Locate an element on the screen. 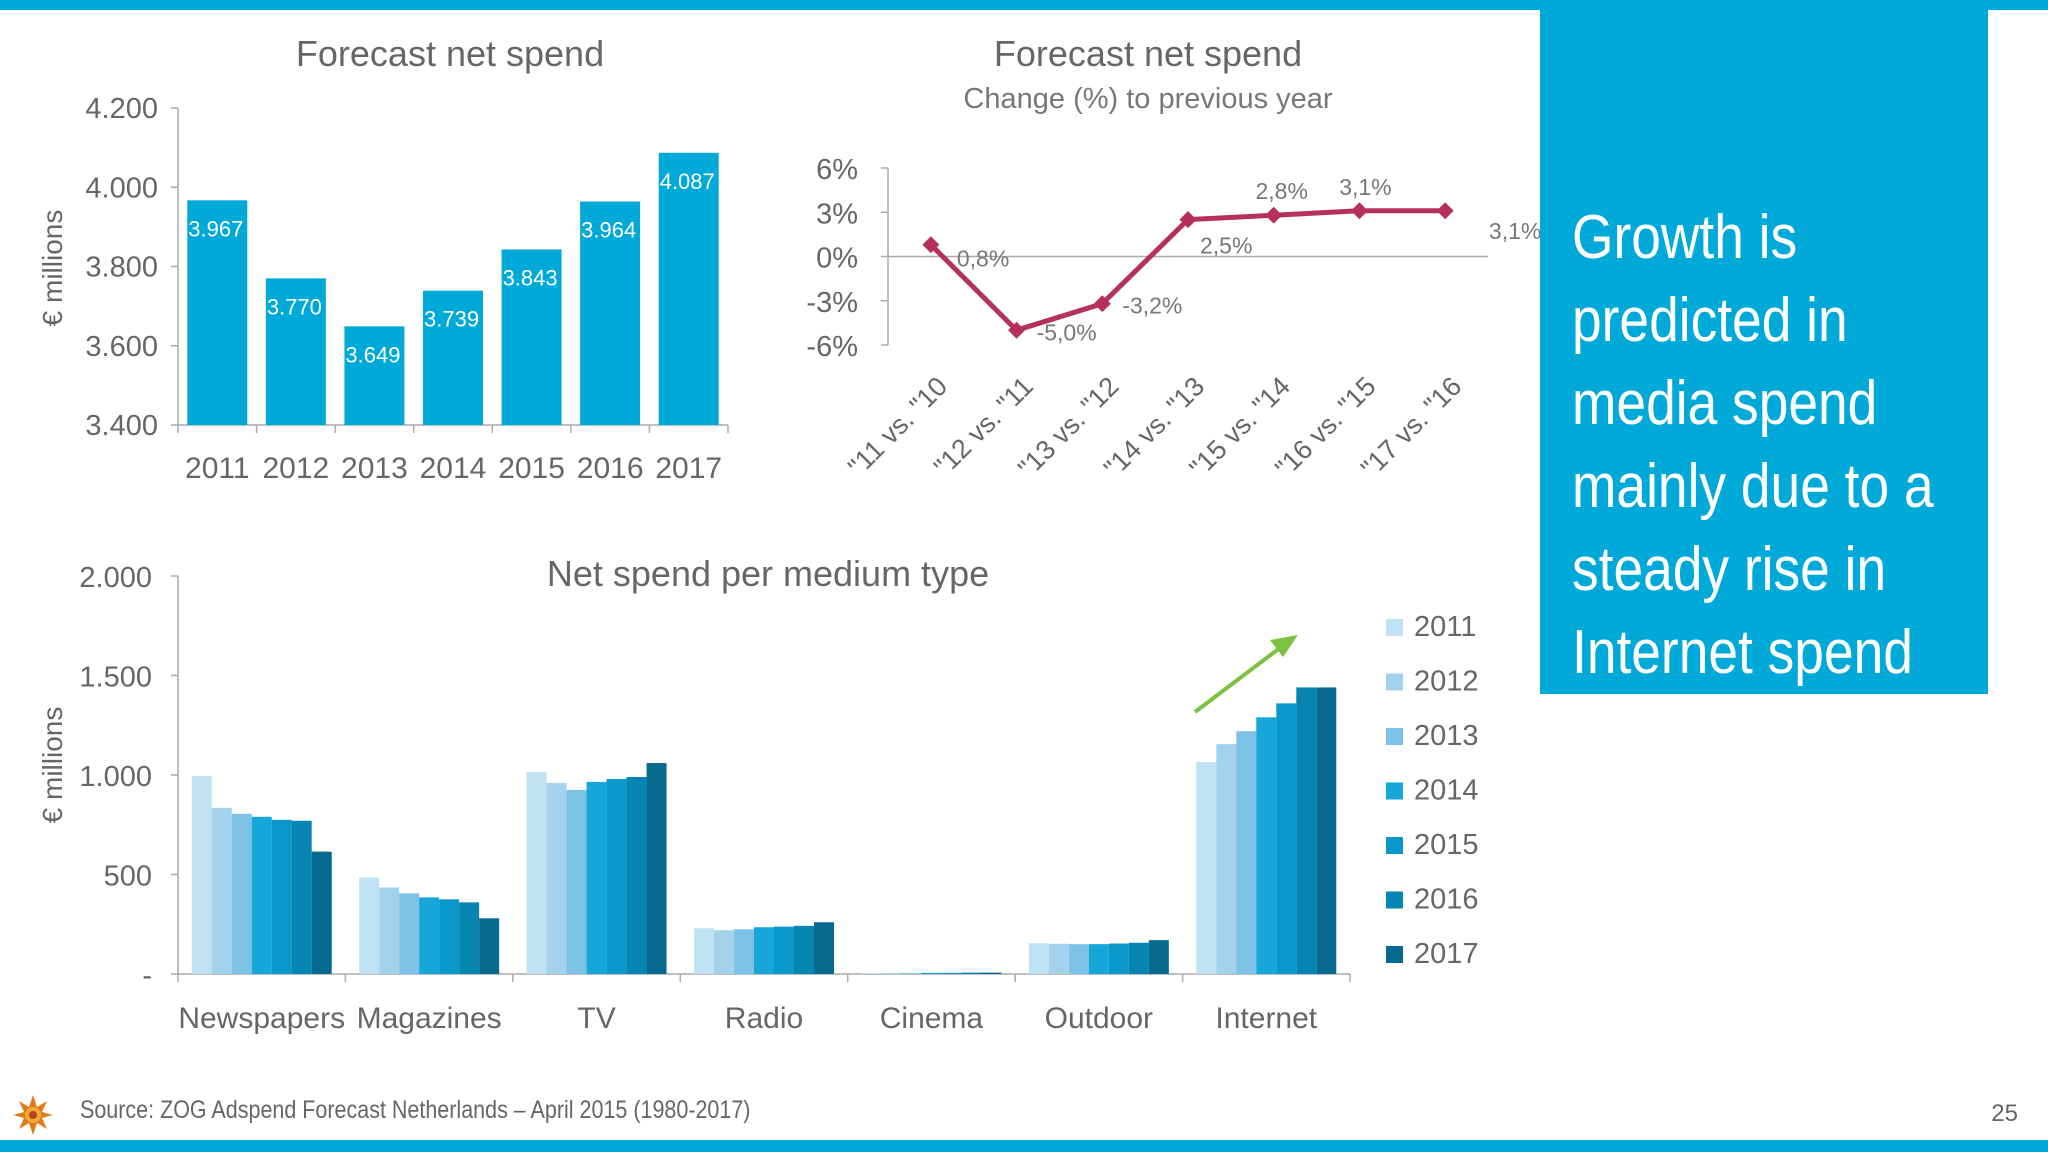 The image size is (2048, 1152). data-label: 2,8% is located at coordinates (1281, 191).